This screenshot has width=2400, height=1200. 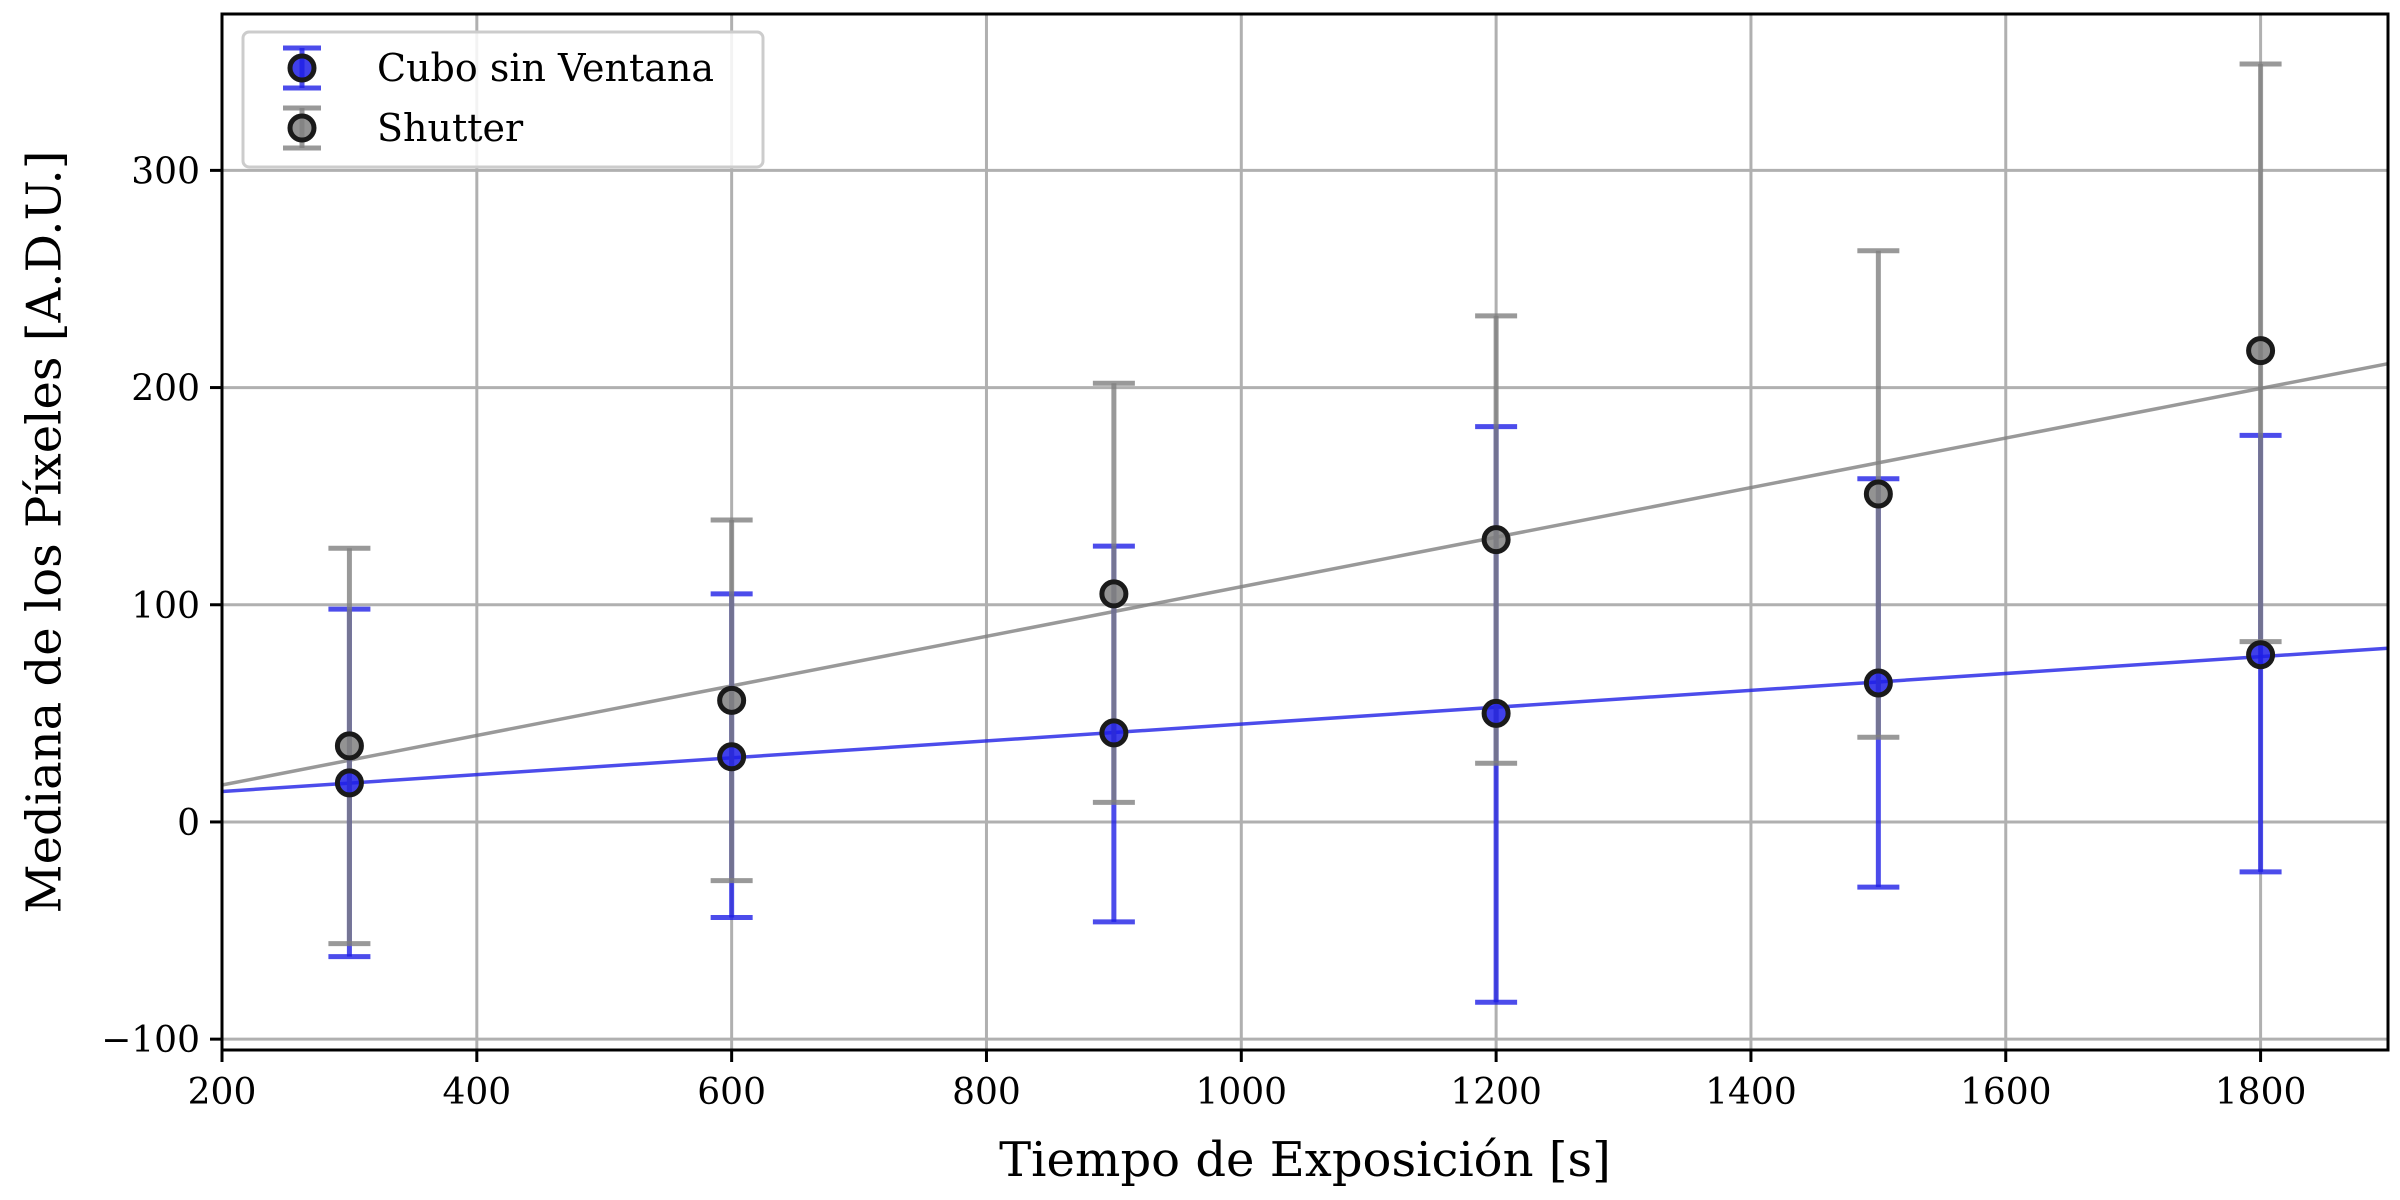 I want to click on x-tick-label: 600, so click(x=731, y=1092).